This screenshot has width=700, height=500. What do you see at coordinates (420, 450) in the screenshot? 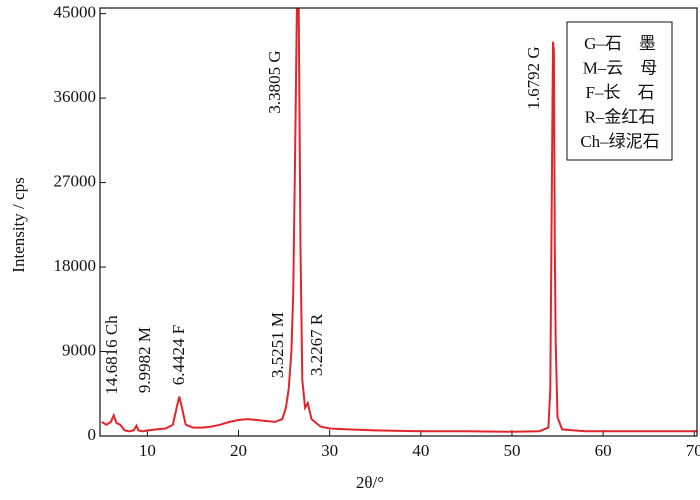
I see `x-tick-label: 40` at bounding box center [420, 450].